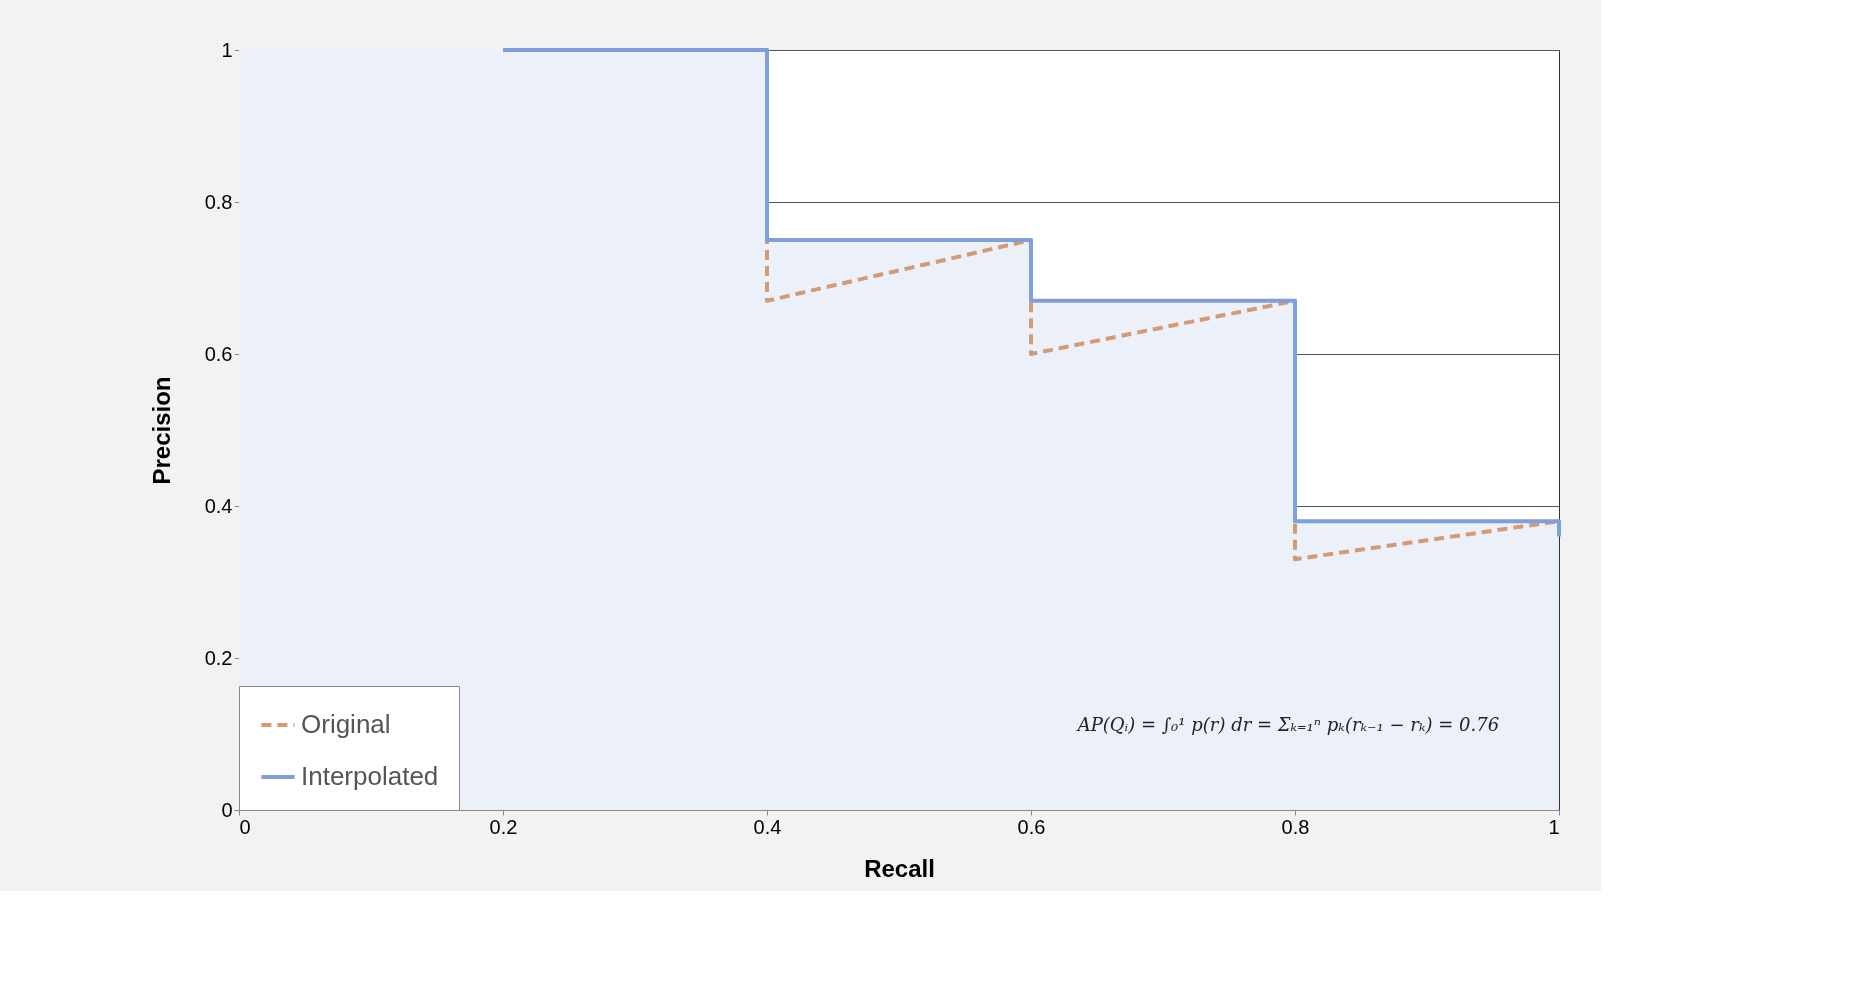 This screenshot has height=1000, width=1867. I want to click on x-tick-label: 0, so click(245, 826).